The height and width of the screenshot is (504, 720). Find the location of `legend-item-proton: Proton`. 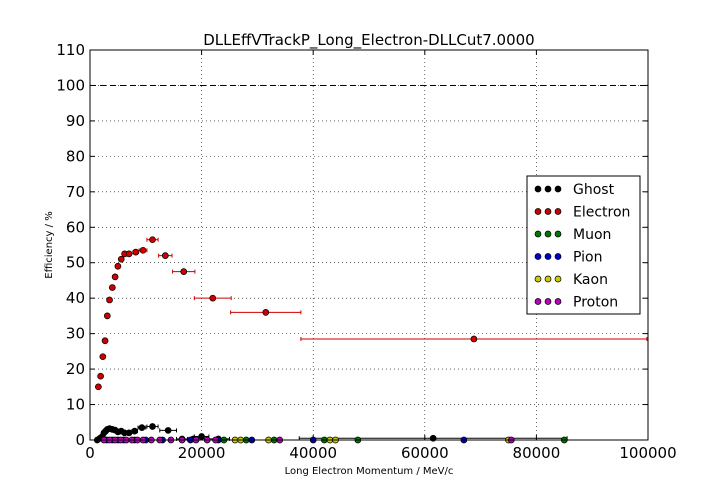

legend-item-proton: Proton is located at coordinates (576, 303).